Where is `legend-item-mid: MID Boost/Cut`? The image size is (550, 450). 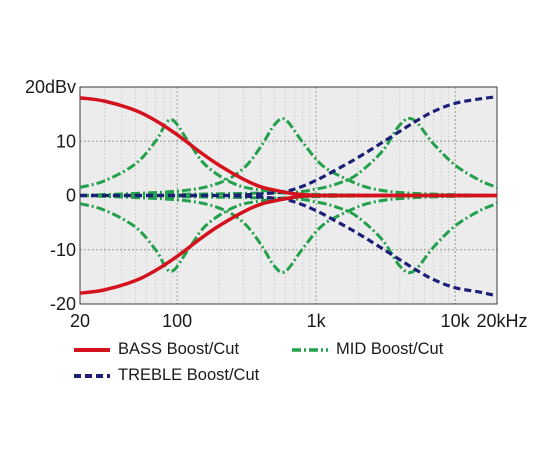 legend-item-mid: MID Boost/Cut is located at coordinates (367, 349).